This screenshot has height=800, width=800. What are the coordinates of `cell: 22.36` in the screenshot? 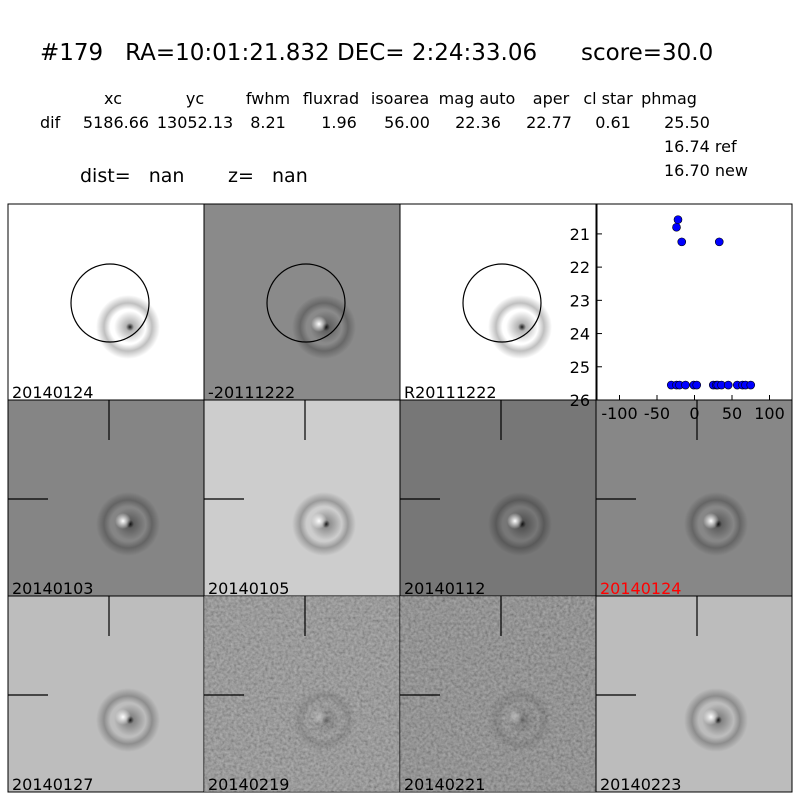 It's located at (478, 122).